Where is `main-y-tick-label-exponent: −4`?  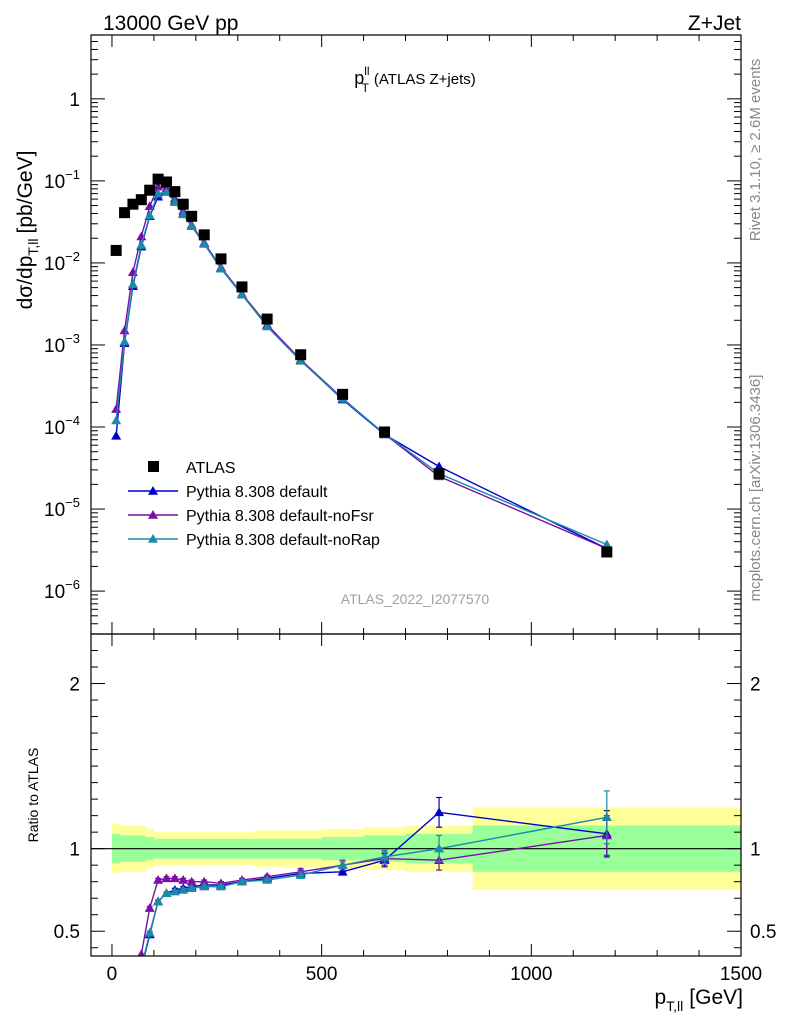 main-y-tick-label-exponent: −4 is located at coordinates (72, 420).